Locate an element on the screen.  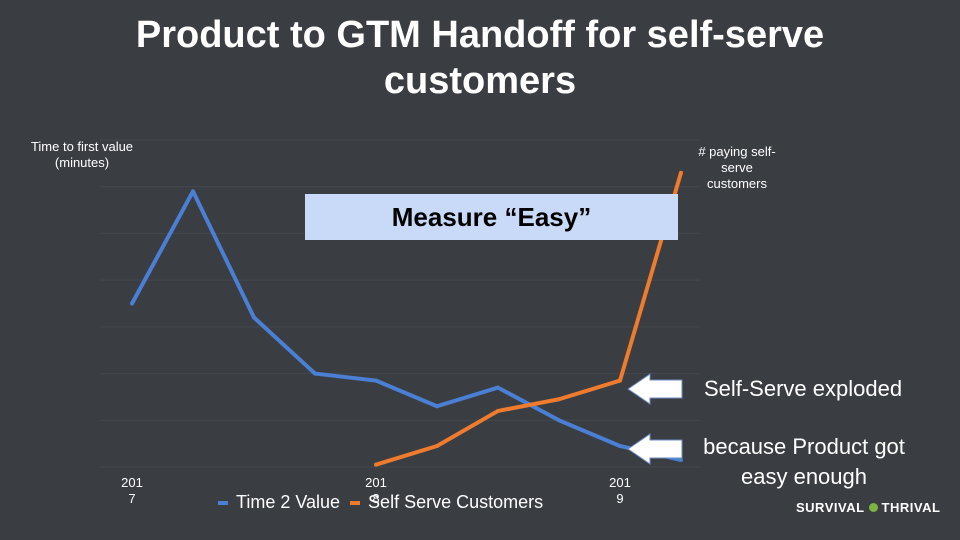
legend-item-time2value: Time 2 Value is located at coordinates (279, 502).